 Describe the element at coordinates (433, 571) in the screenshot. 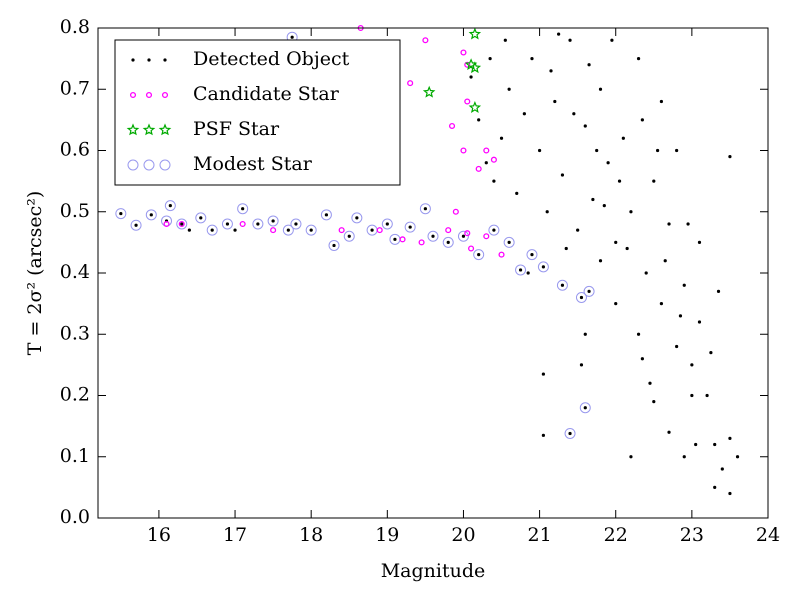

I see `x-axis-label: Magnitude` at that location.